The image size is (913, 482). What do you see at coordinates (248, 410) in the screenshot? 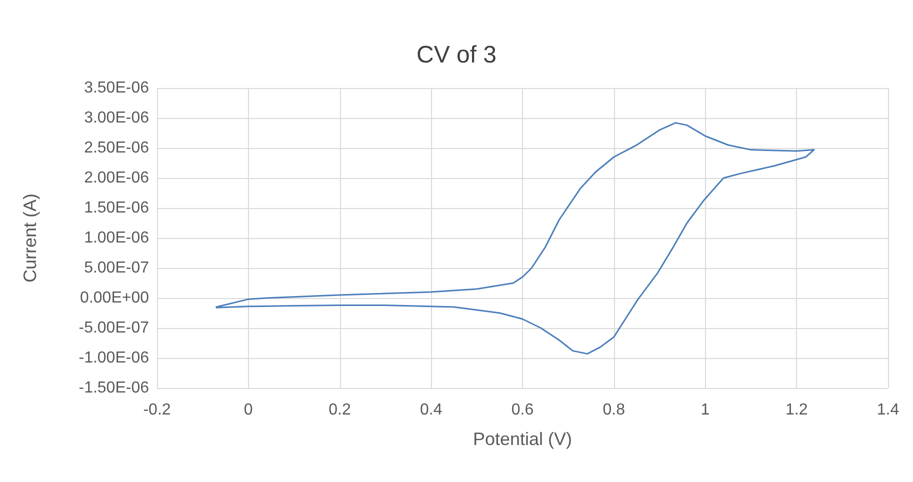
I see `x-tick-label: 0` at bounding box center [248, 410].